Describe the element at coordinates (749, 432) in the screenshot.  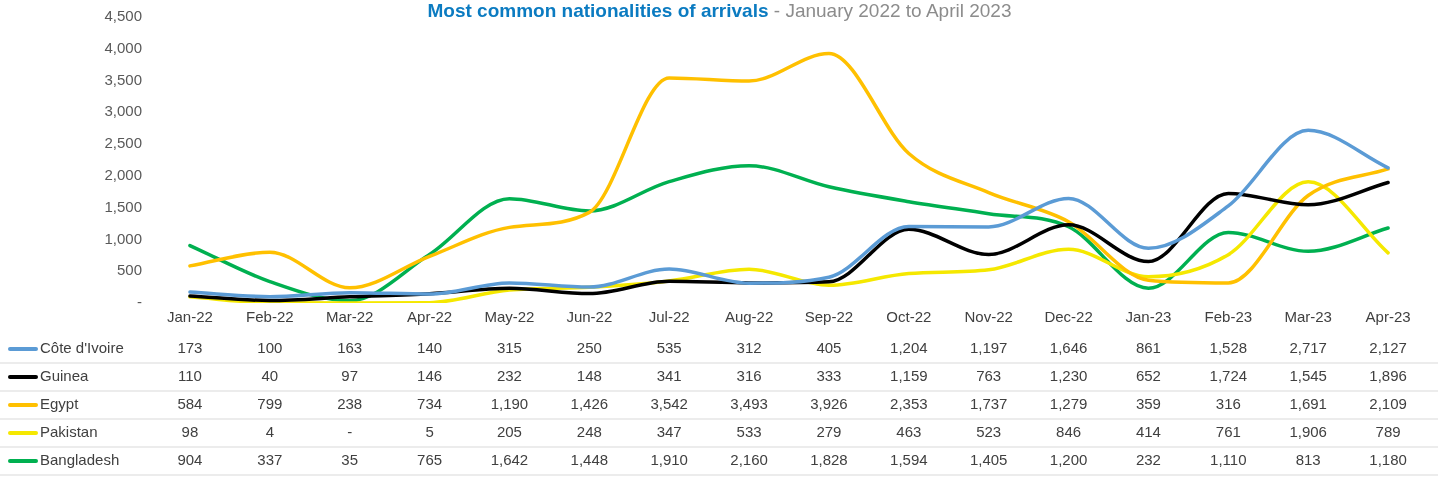
I see `data-label: 533` at that location.